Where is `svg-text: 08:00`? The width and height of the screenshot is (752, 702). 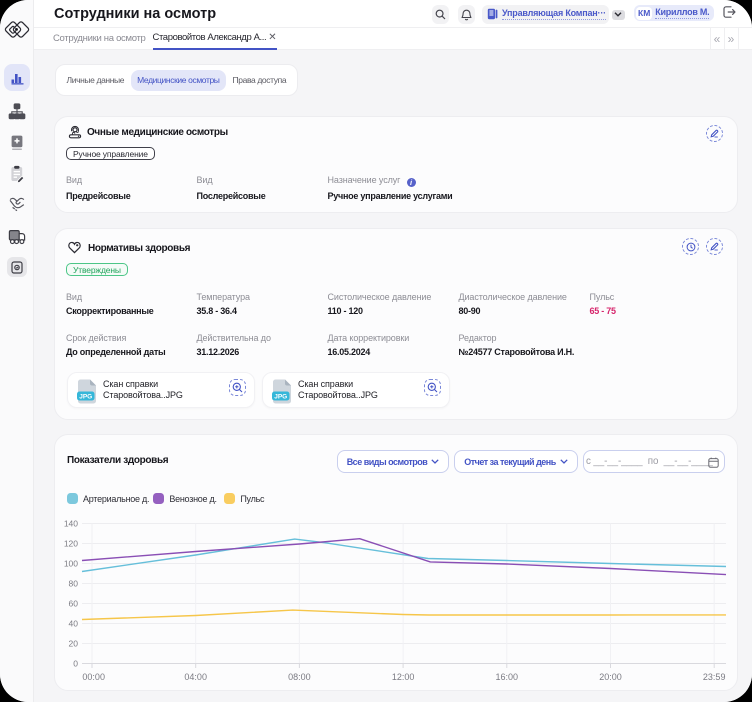 svg-text: 08:00 is located at coordinates (299, 677).